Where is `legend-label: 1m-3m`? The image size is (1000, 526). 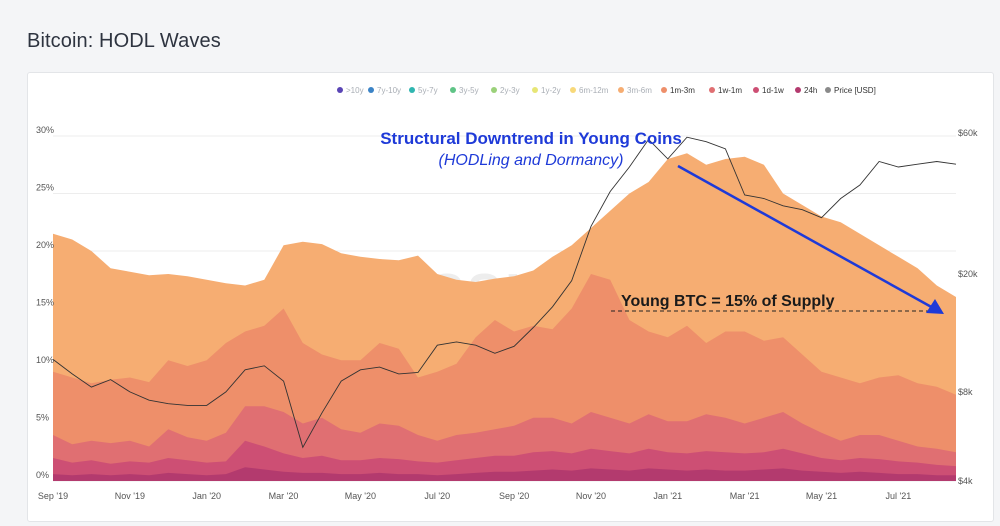 legend-label: 1m-3m is located at coordinates (682, 90).